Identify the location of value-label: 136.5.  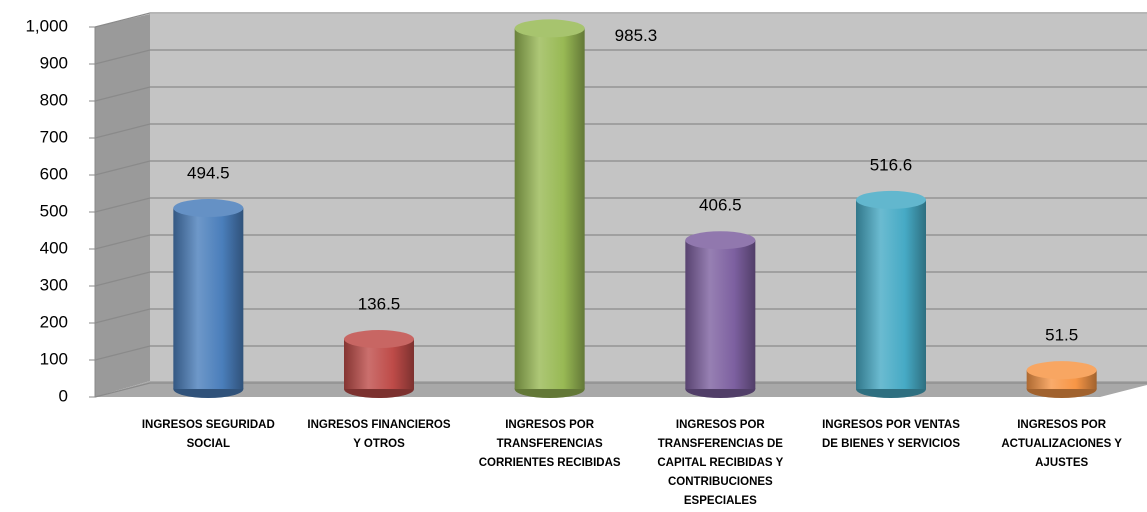
(379, 304).